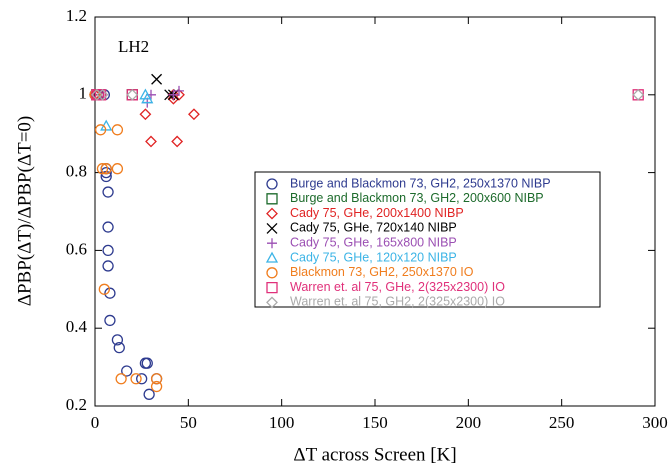 This screenshot has height=476, width=672. What do you see at coordinates (562, 422) in the screenshot?
I see `x-tick-label: 250` at bounding box center [562, 422].